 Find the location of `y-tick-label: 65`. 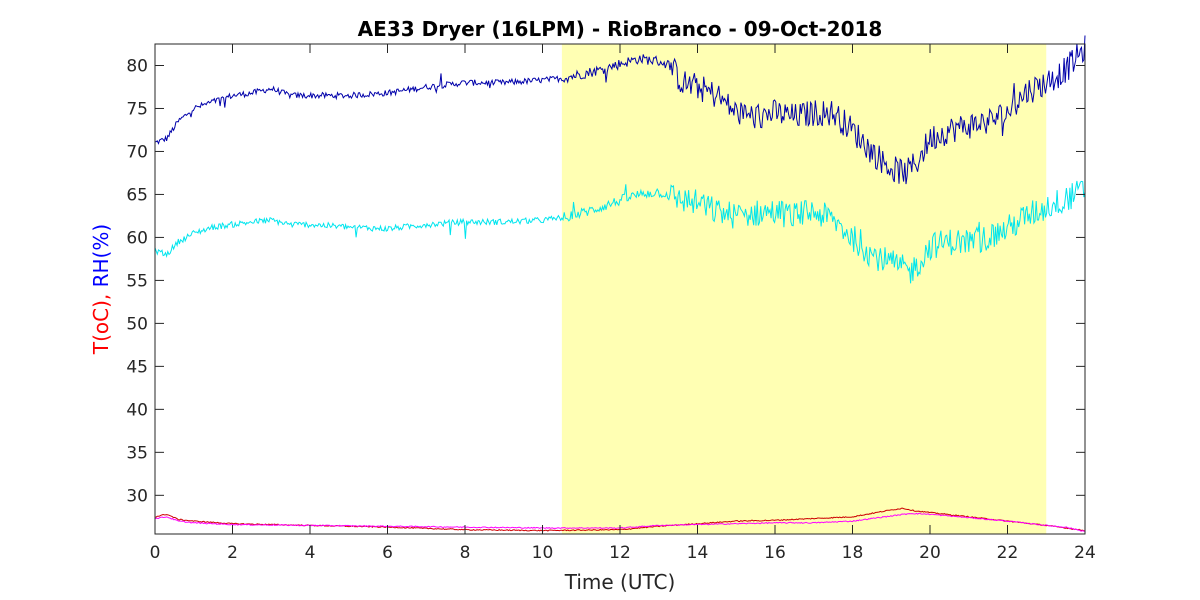

y-tick-label: 65 is located at coordinates (137, 195).